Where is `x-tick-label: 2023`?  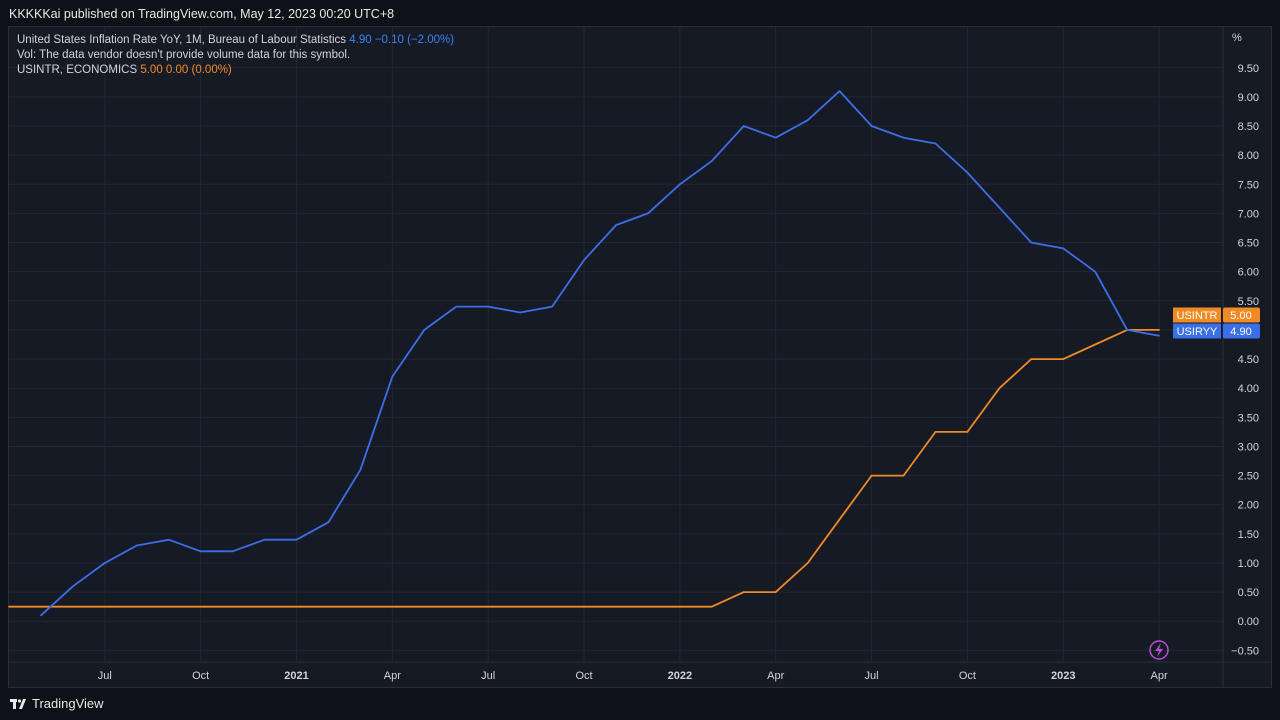 x-tick-label: 2023 is located at coordinates (1063, 676).